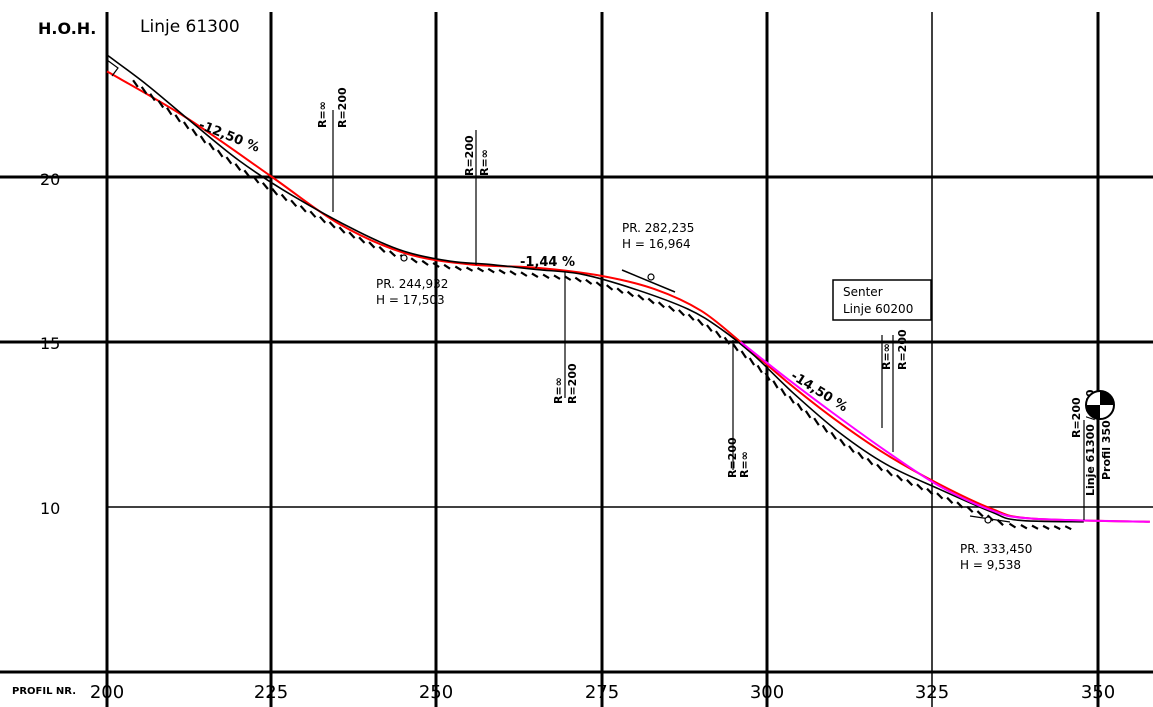  I want to click on x-tick-350: 350, so click(1098, 692).